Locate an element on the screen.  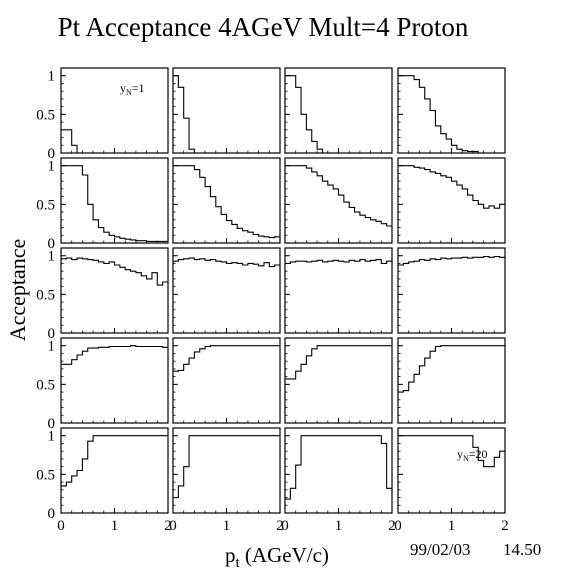
panel-17: 0 0.5 1 0 1 2 is located at coordinates (104, 480).